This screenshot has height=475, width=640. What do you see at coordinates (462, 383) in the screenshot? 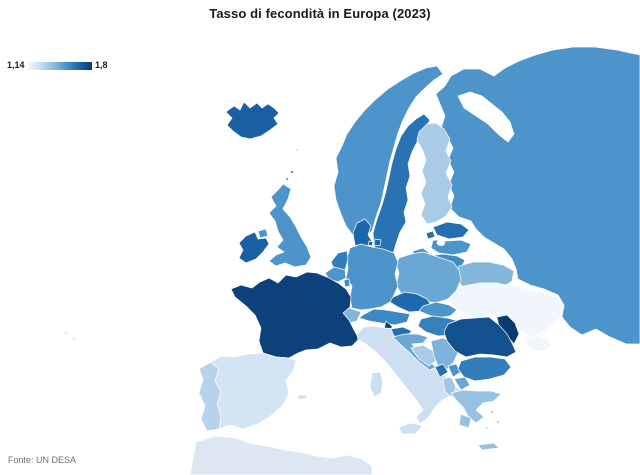
I see `country-north-macedonia` at bounding box center [462, 383].